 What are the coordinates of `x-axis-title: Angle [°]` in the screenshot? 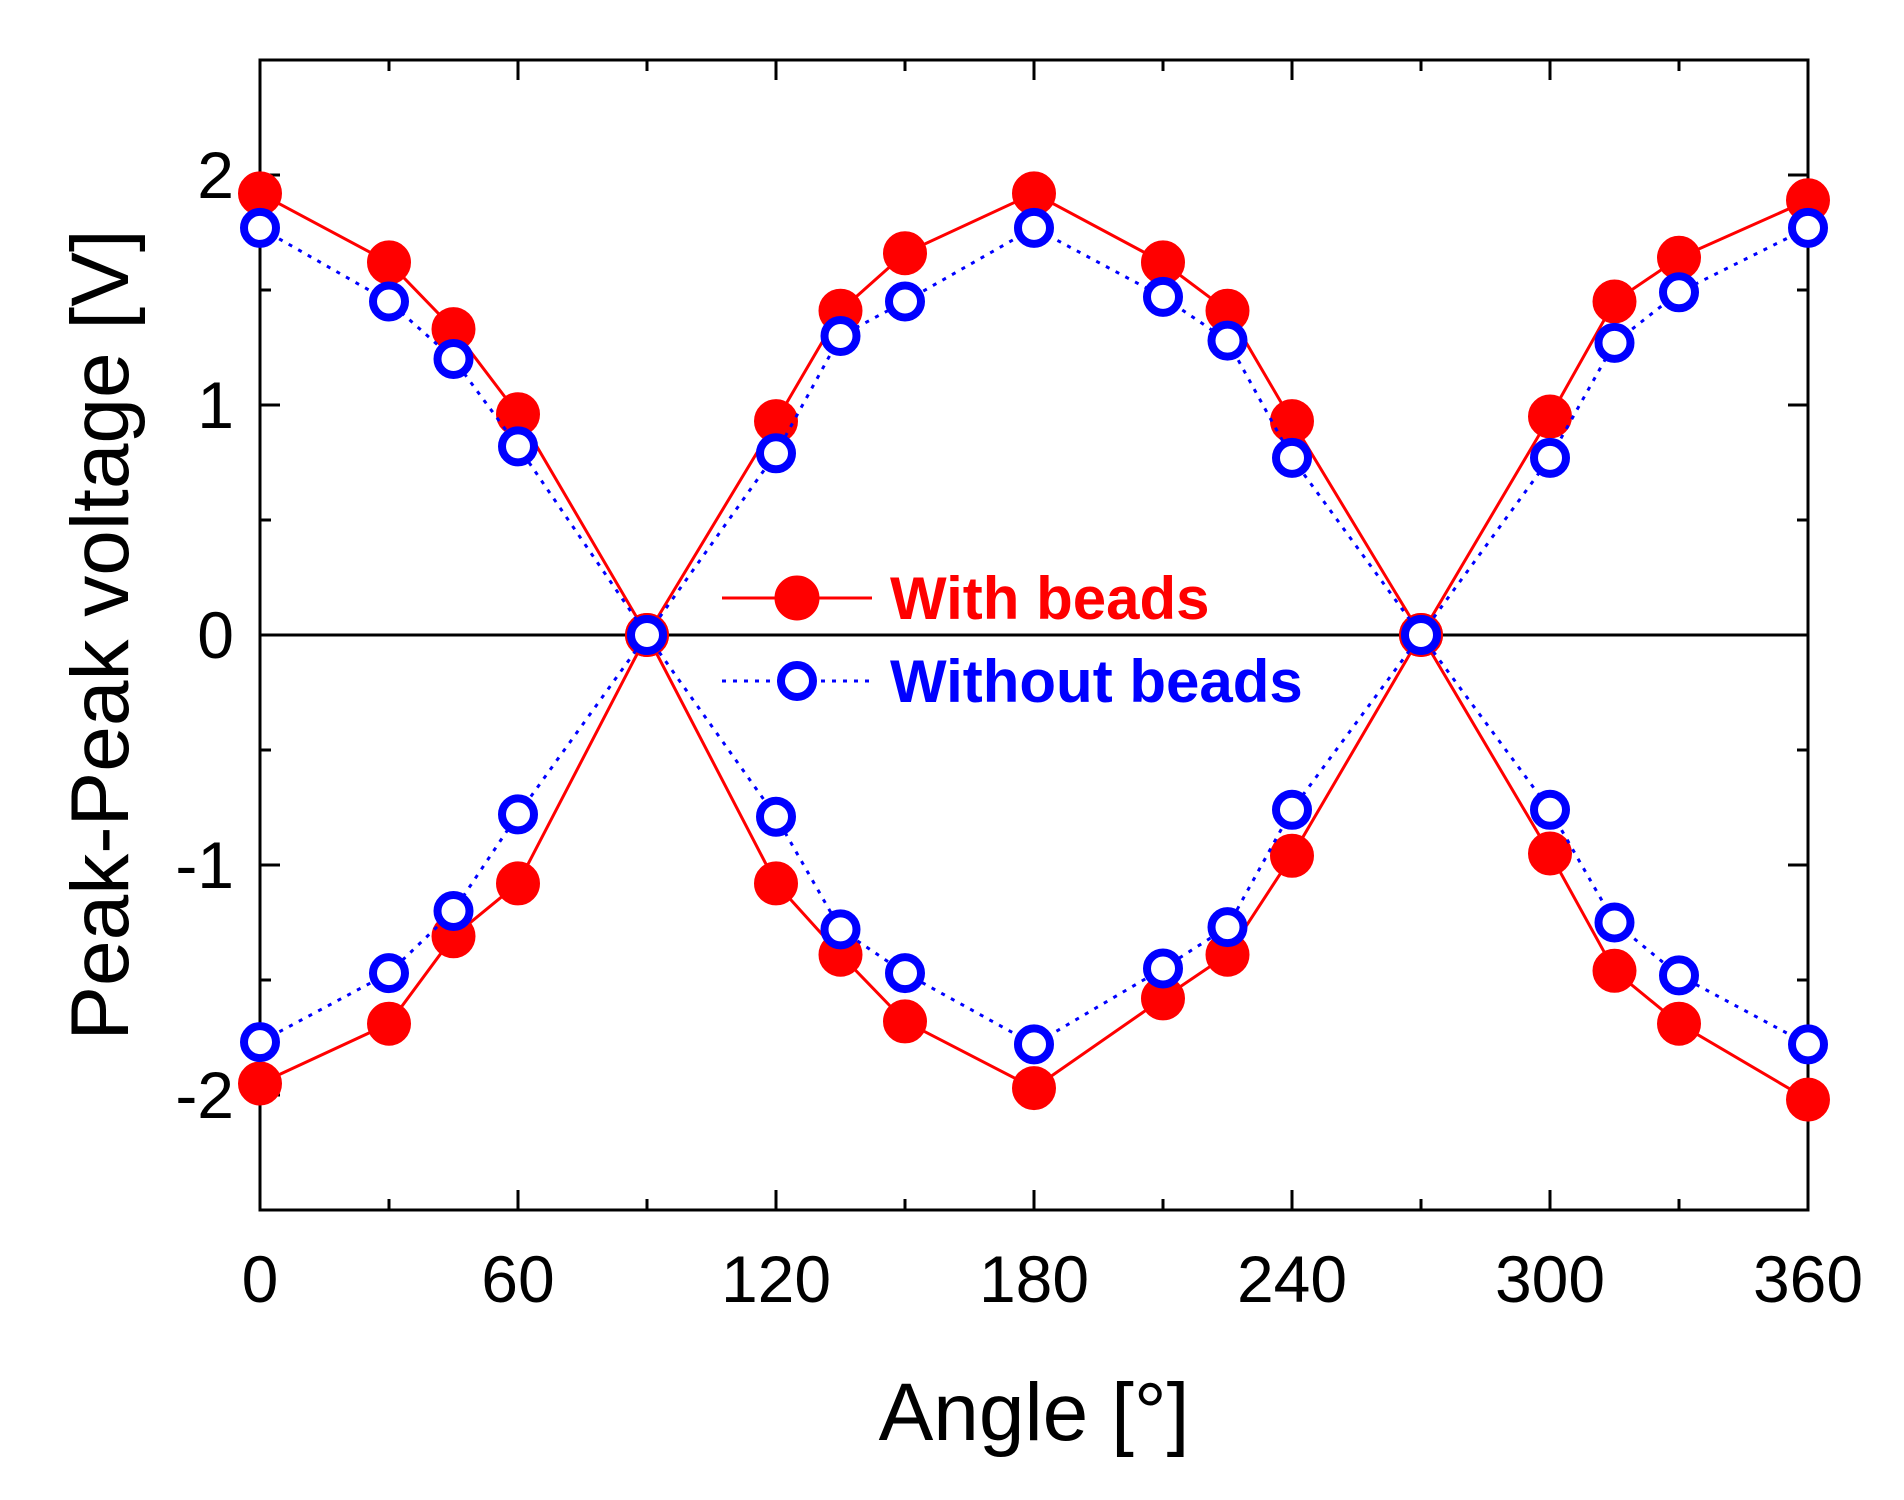 It's located at (1034, 1412).